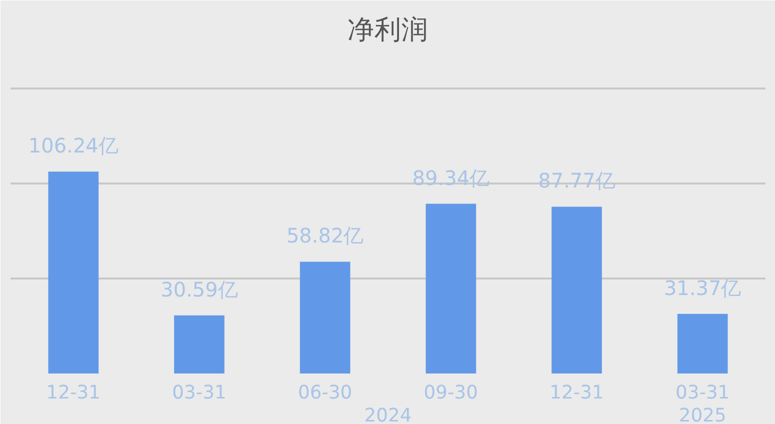 Image resolution: width=775 pixels, height=424 pixels. I want to click on data-label: 58.82亿, so click(325, 236).